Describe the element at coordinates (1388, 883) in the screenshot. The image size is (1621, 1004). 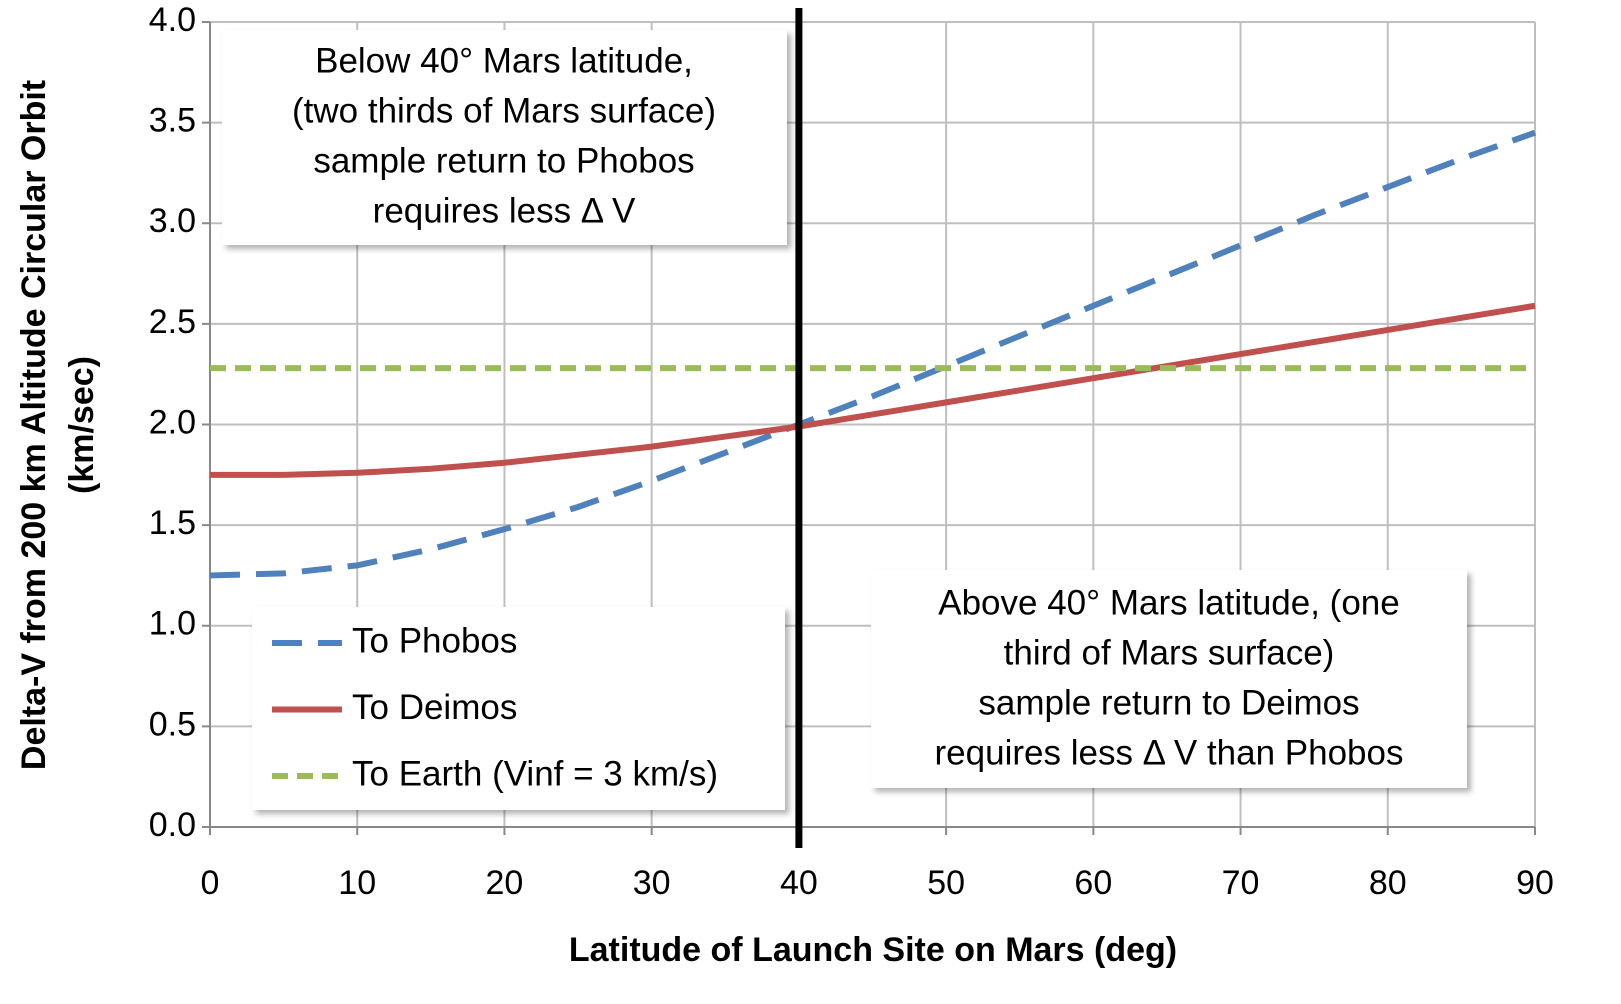
I see `x-tick-label: 80` at that location.